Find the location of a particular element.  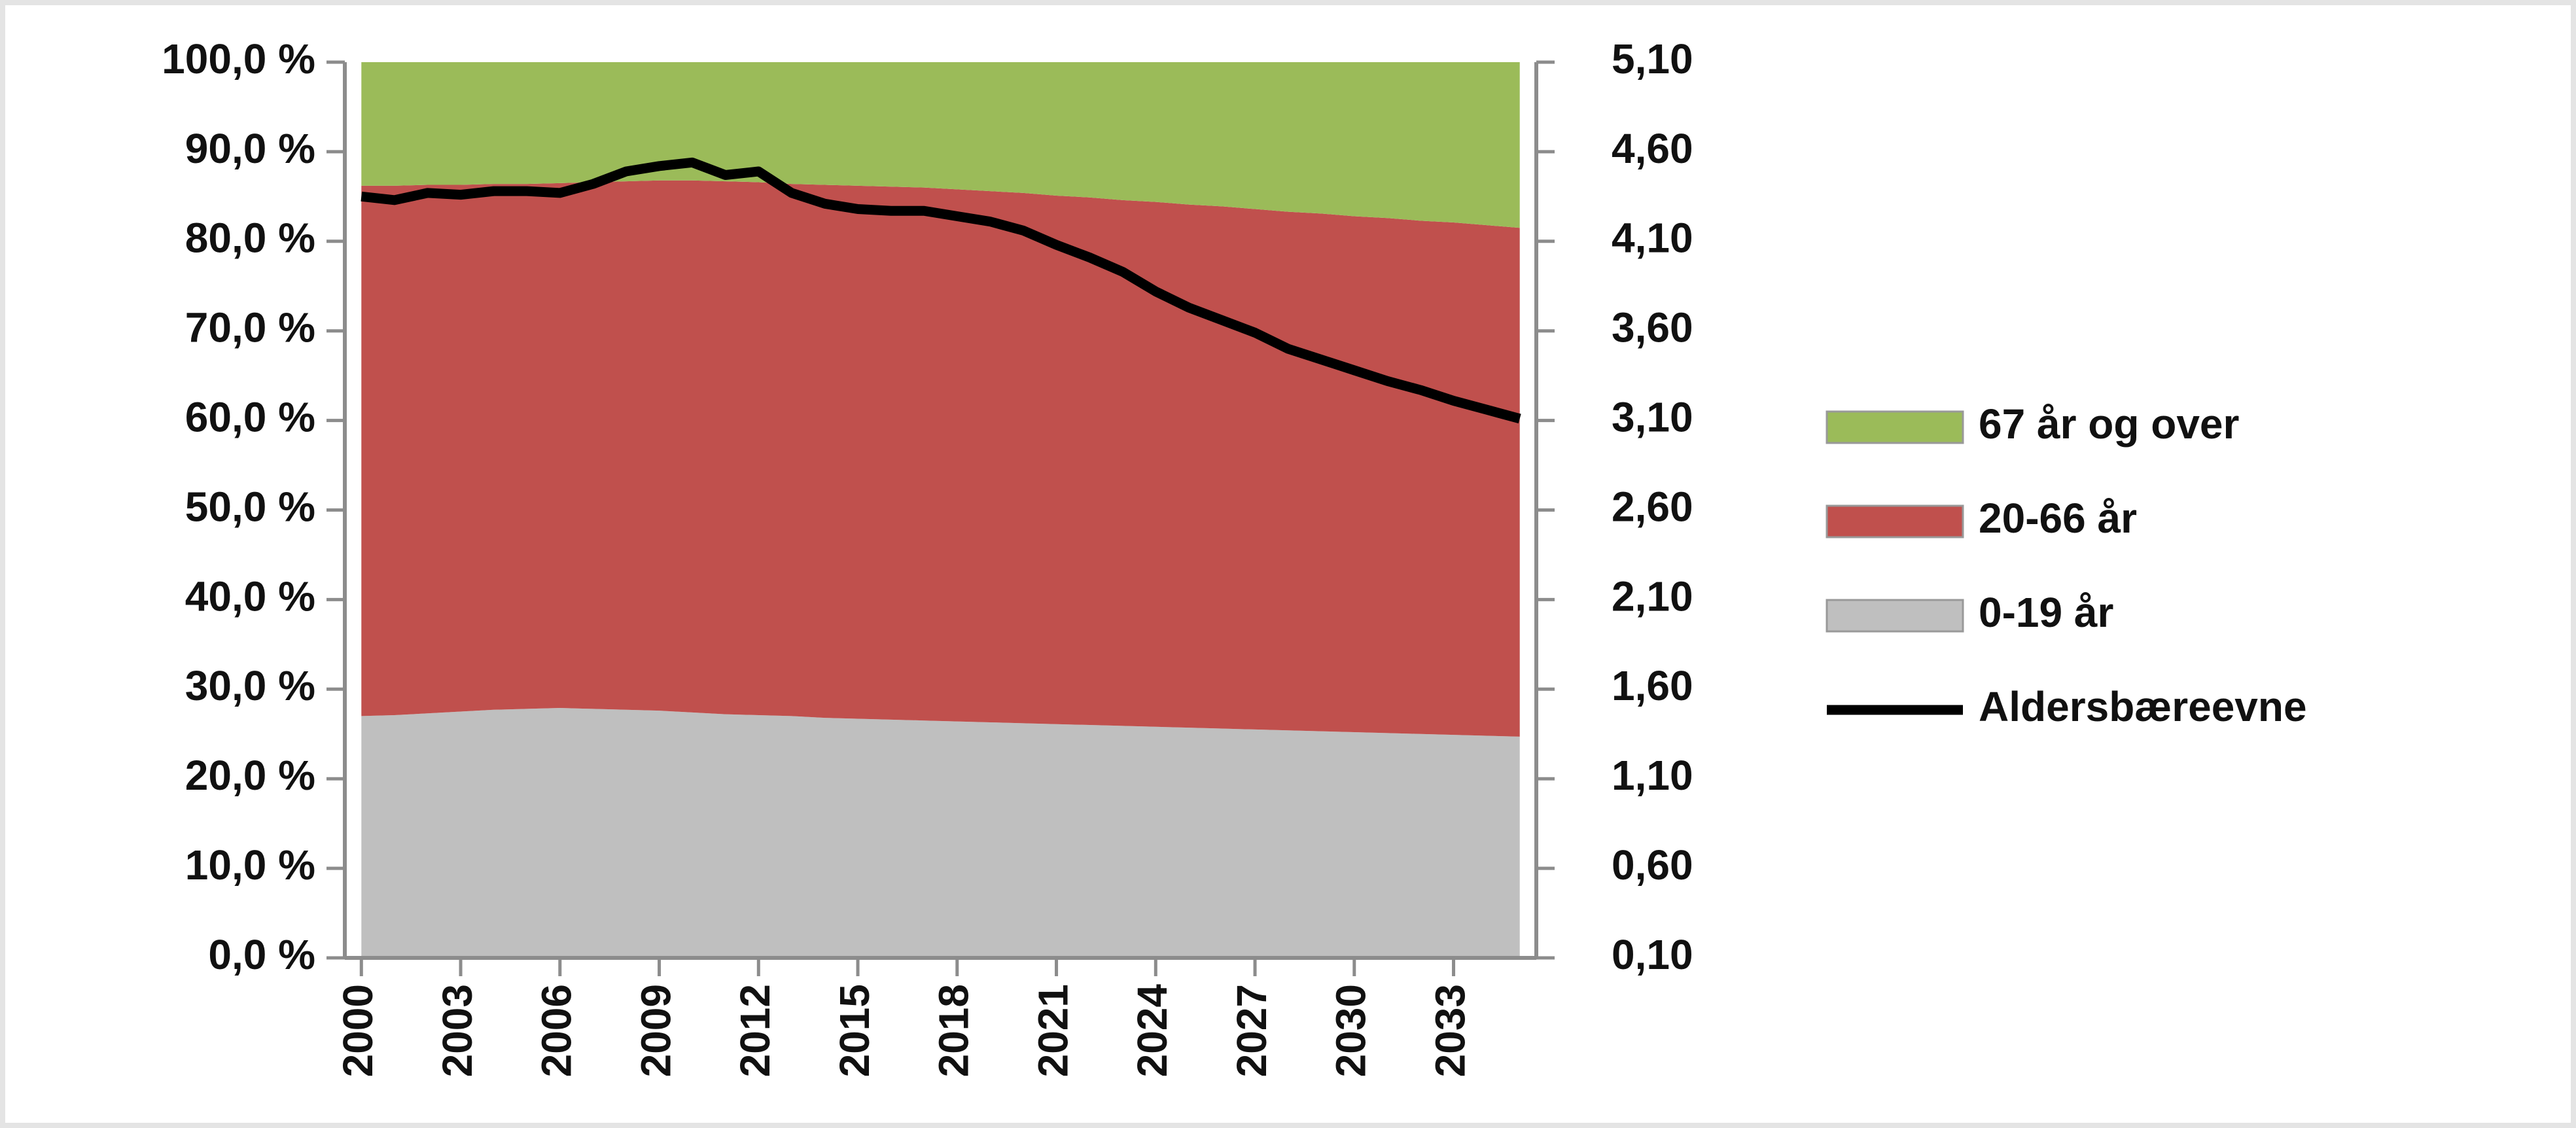

y2-tick-label: 2,10 is located at coordinates (1653, 596).